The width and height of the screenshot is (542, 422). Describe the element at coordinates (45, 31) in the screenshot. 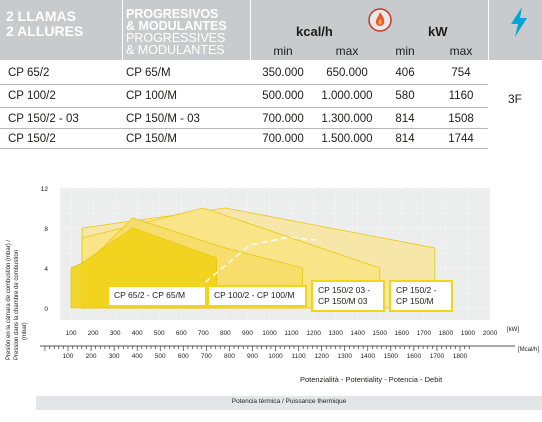

I see `header-2allures: 2 ALLURES` at that location.